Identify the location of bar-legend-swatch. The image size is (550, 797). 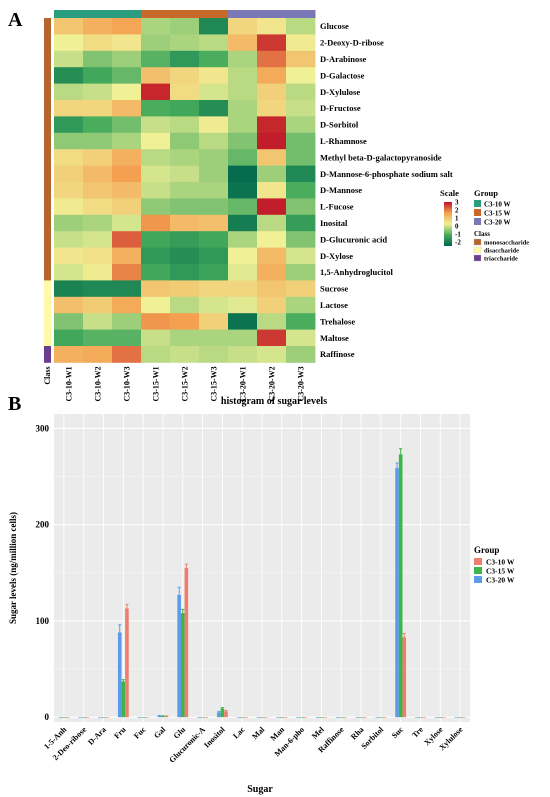
(478, 561).